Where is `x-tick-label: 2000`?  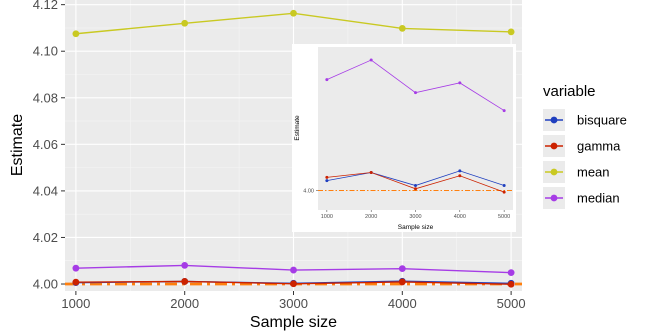 x-tick-label: 2000 is located at coordinates (184, 303).